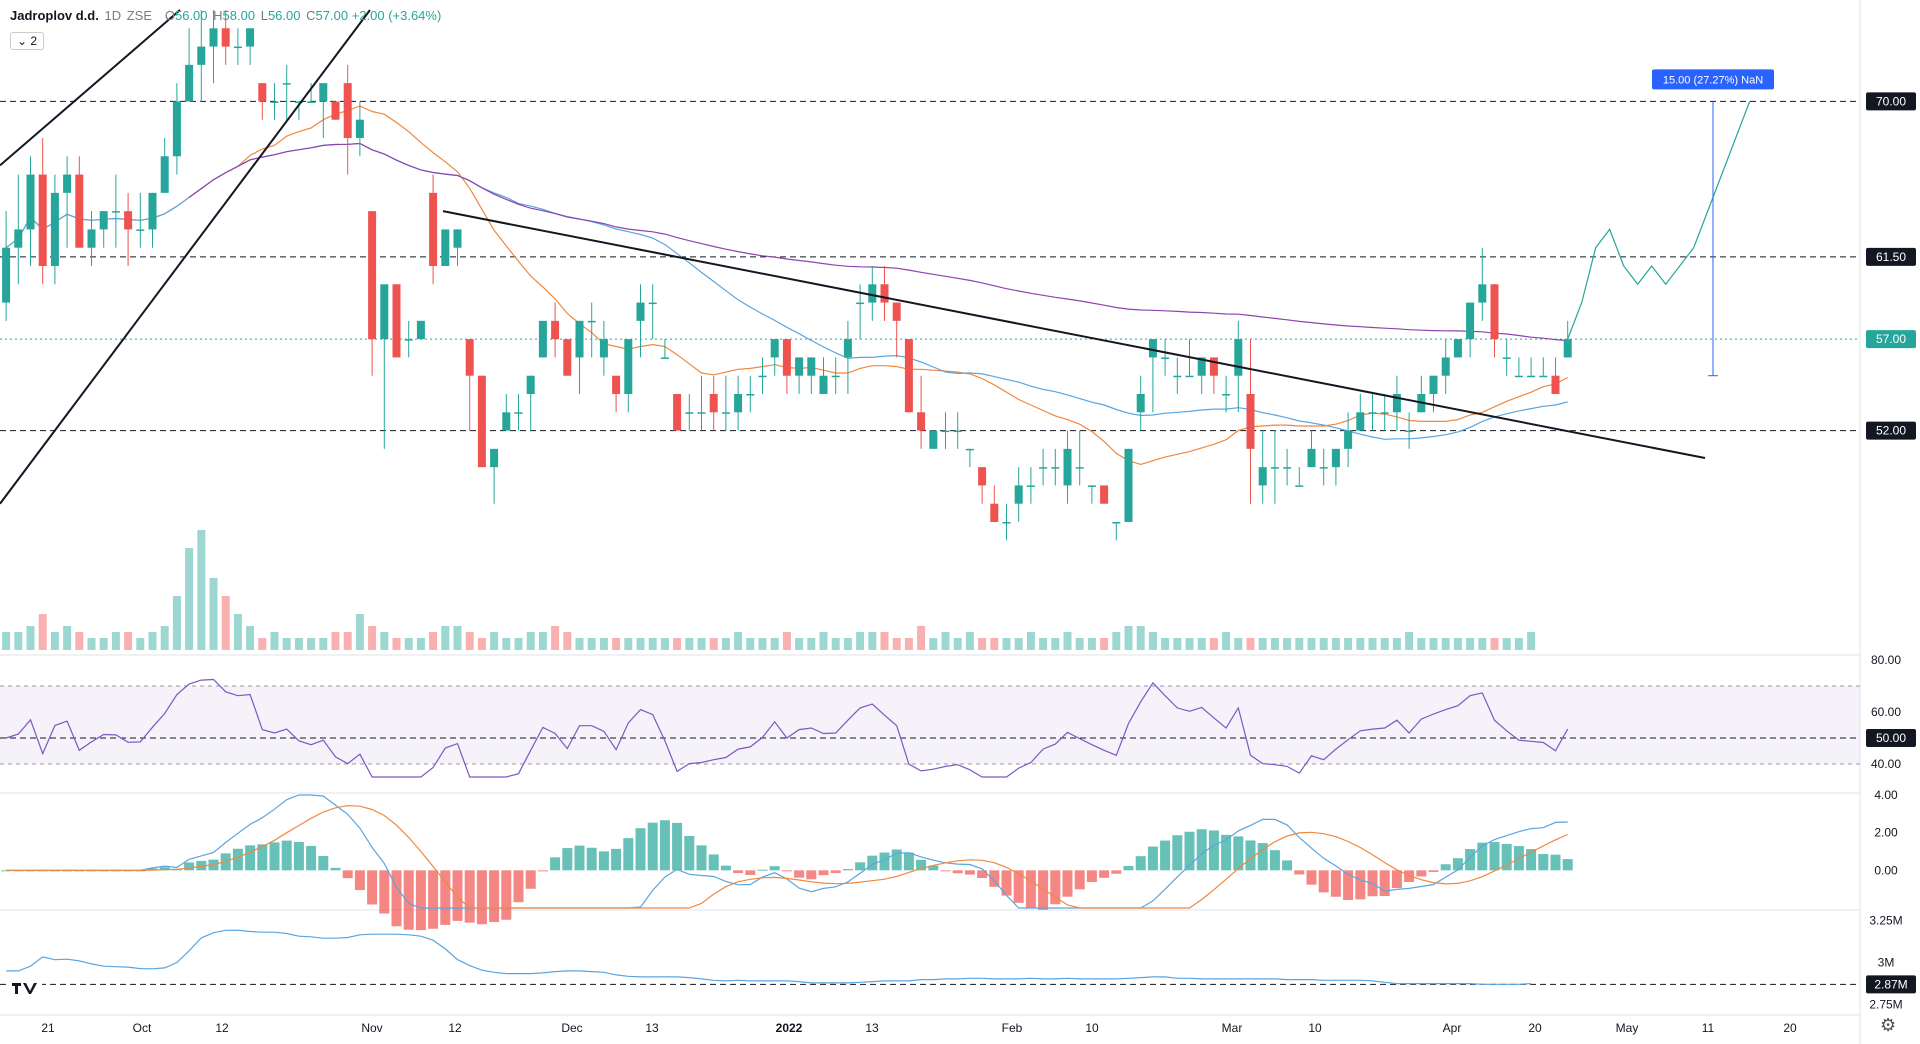 The height and width of the screenshot is (1044, 1920). What do you see at coordinates (1891, 738) in the screenshot?
I see `rsi-label-bg` at bounding box center [1891, 738].